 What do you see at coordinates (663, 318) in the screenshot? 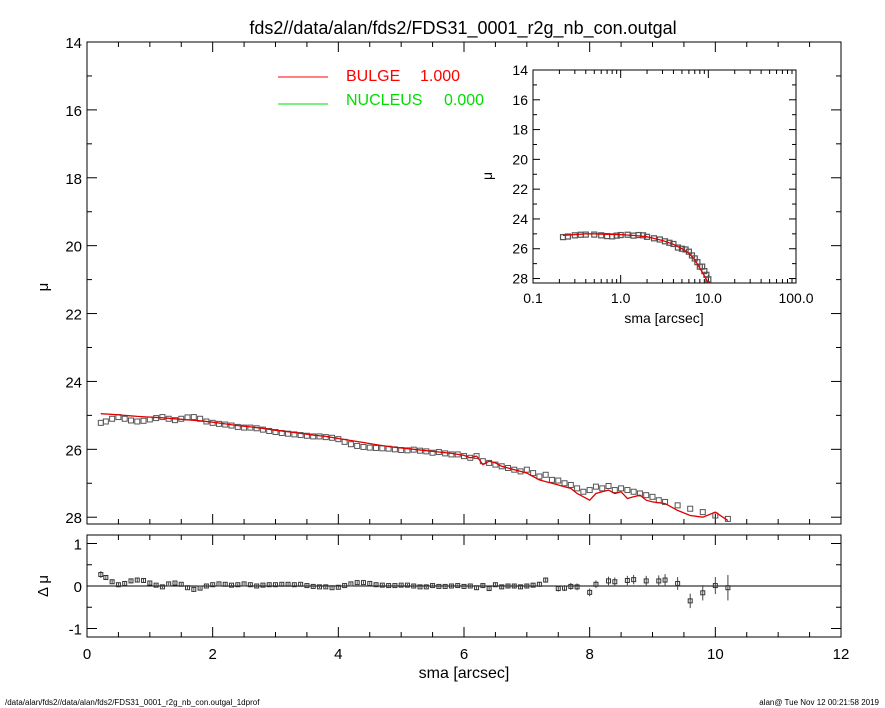
I see `inset-x-axis-label: sma [arcsec]` at bounding box center [663, 318].